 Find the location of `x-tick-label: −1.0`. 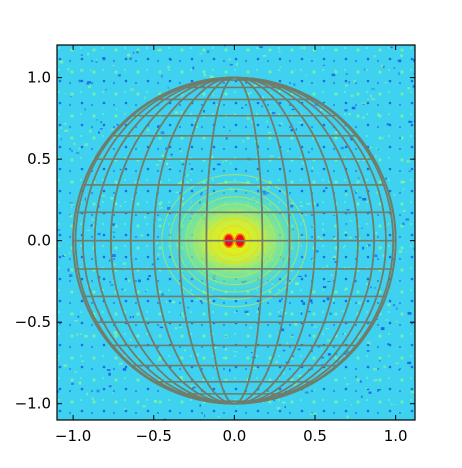

x-tick-label: −1.0 is located at coordinates (73, 436).